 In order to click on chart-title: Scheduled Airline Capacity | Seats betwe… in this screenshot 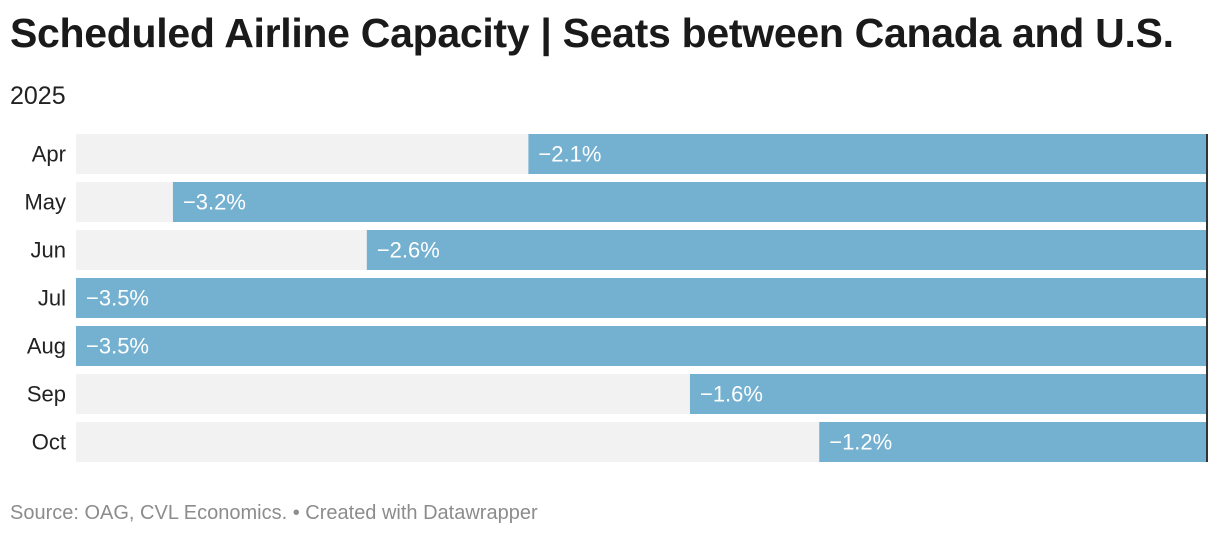, I will do `click(592, 33)`.